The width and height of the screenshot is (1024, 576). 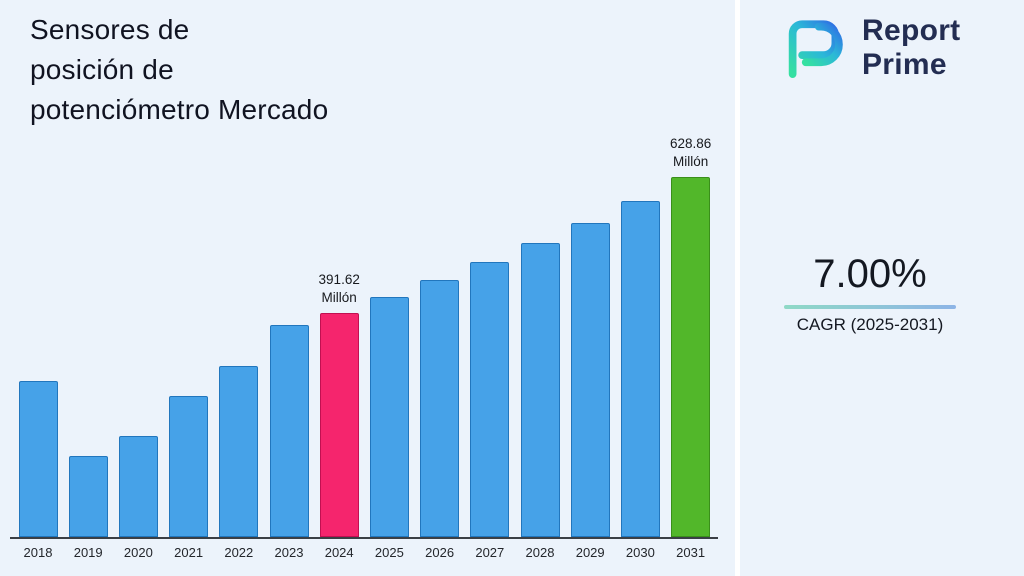 What do you see at coordinates (737, 288) in the screenshot?
I see `panel-divider` at bounding box center [737, 288].